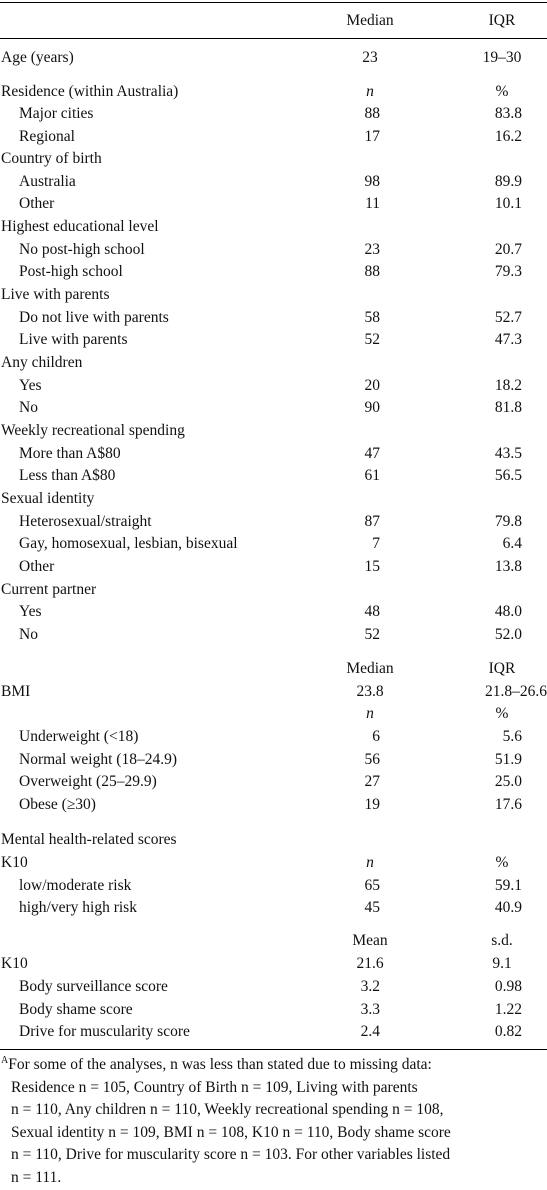  Describe the element at coordinates (370, 713) in the screenshot. I see `bmi-n-header: n` at that location.